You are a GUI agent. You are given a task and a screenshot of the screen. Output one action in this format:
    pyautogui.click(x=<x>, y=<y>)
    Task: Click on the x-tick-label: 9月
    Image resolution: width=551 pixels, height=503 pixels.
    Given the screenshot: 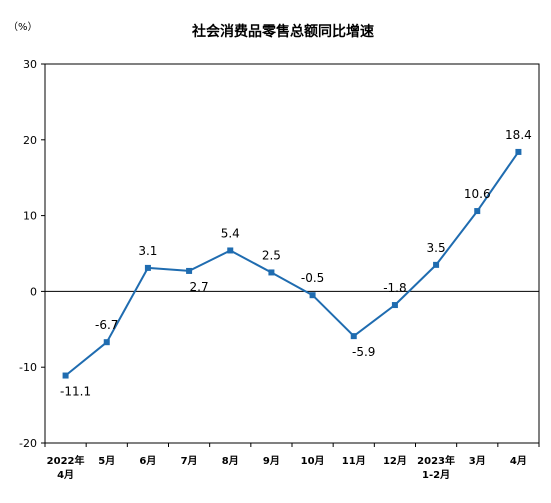 What is the action you would take?
    pyautogui.click(x=271, y=461)
    